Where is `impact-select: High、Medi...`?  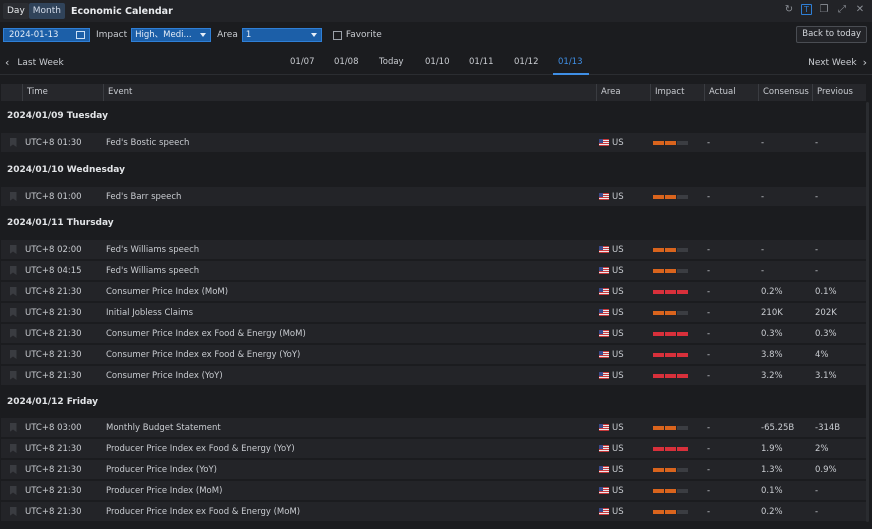 impact-select: High、Medi... is located at coordinates (171, 35).